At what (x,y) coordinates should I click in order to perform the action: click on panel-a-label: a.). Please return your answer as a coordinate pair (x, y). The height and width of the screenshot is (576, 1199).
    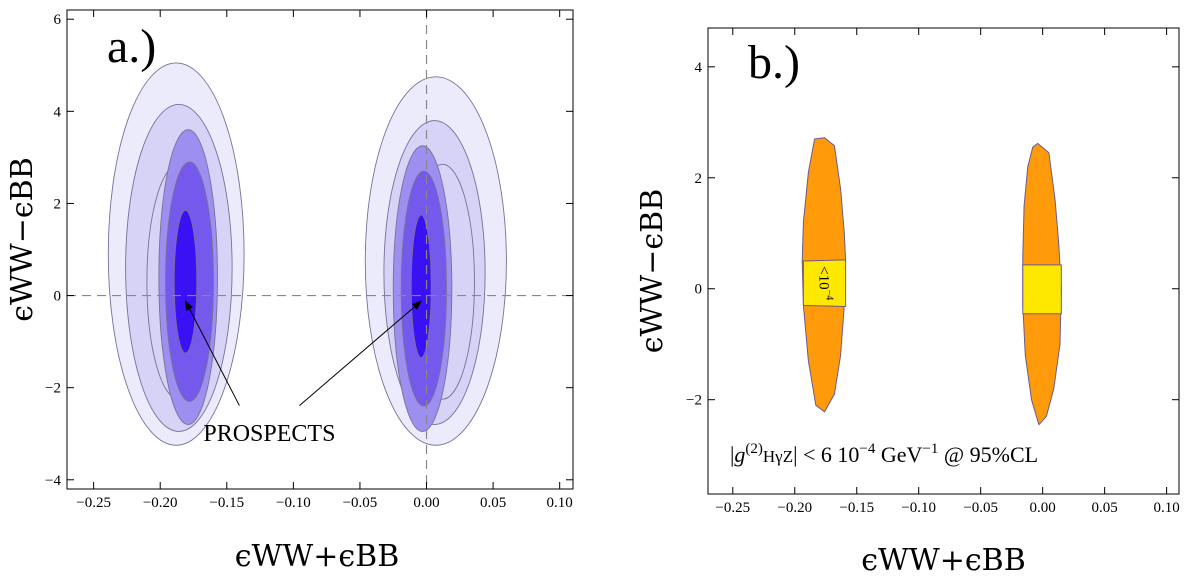
    Looking at the image, I should click on (131, 46).